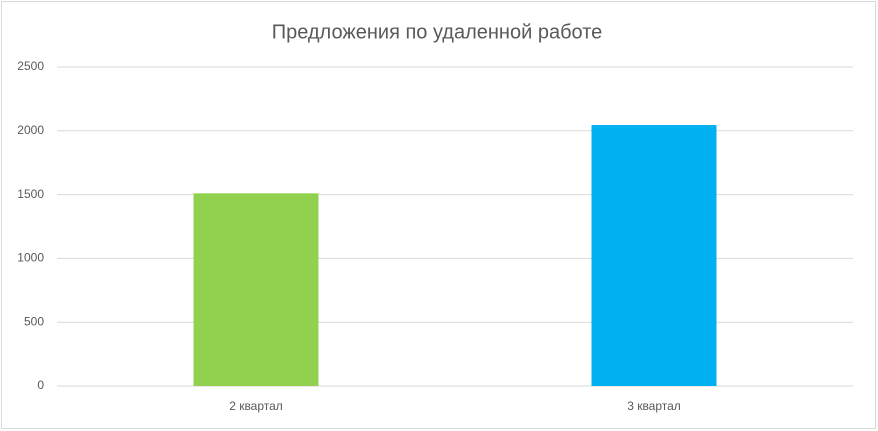  What do you see at coordinates (30, 258) in the screenshot?
I see `y-tick-label: 1000` at bounding box center [30, 258].